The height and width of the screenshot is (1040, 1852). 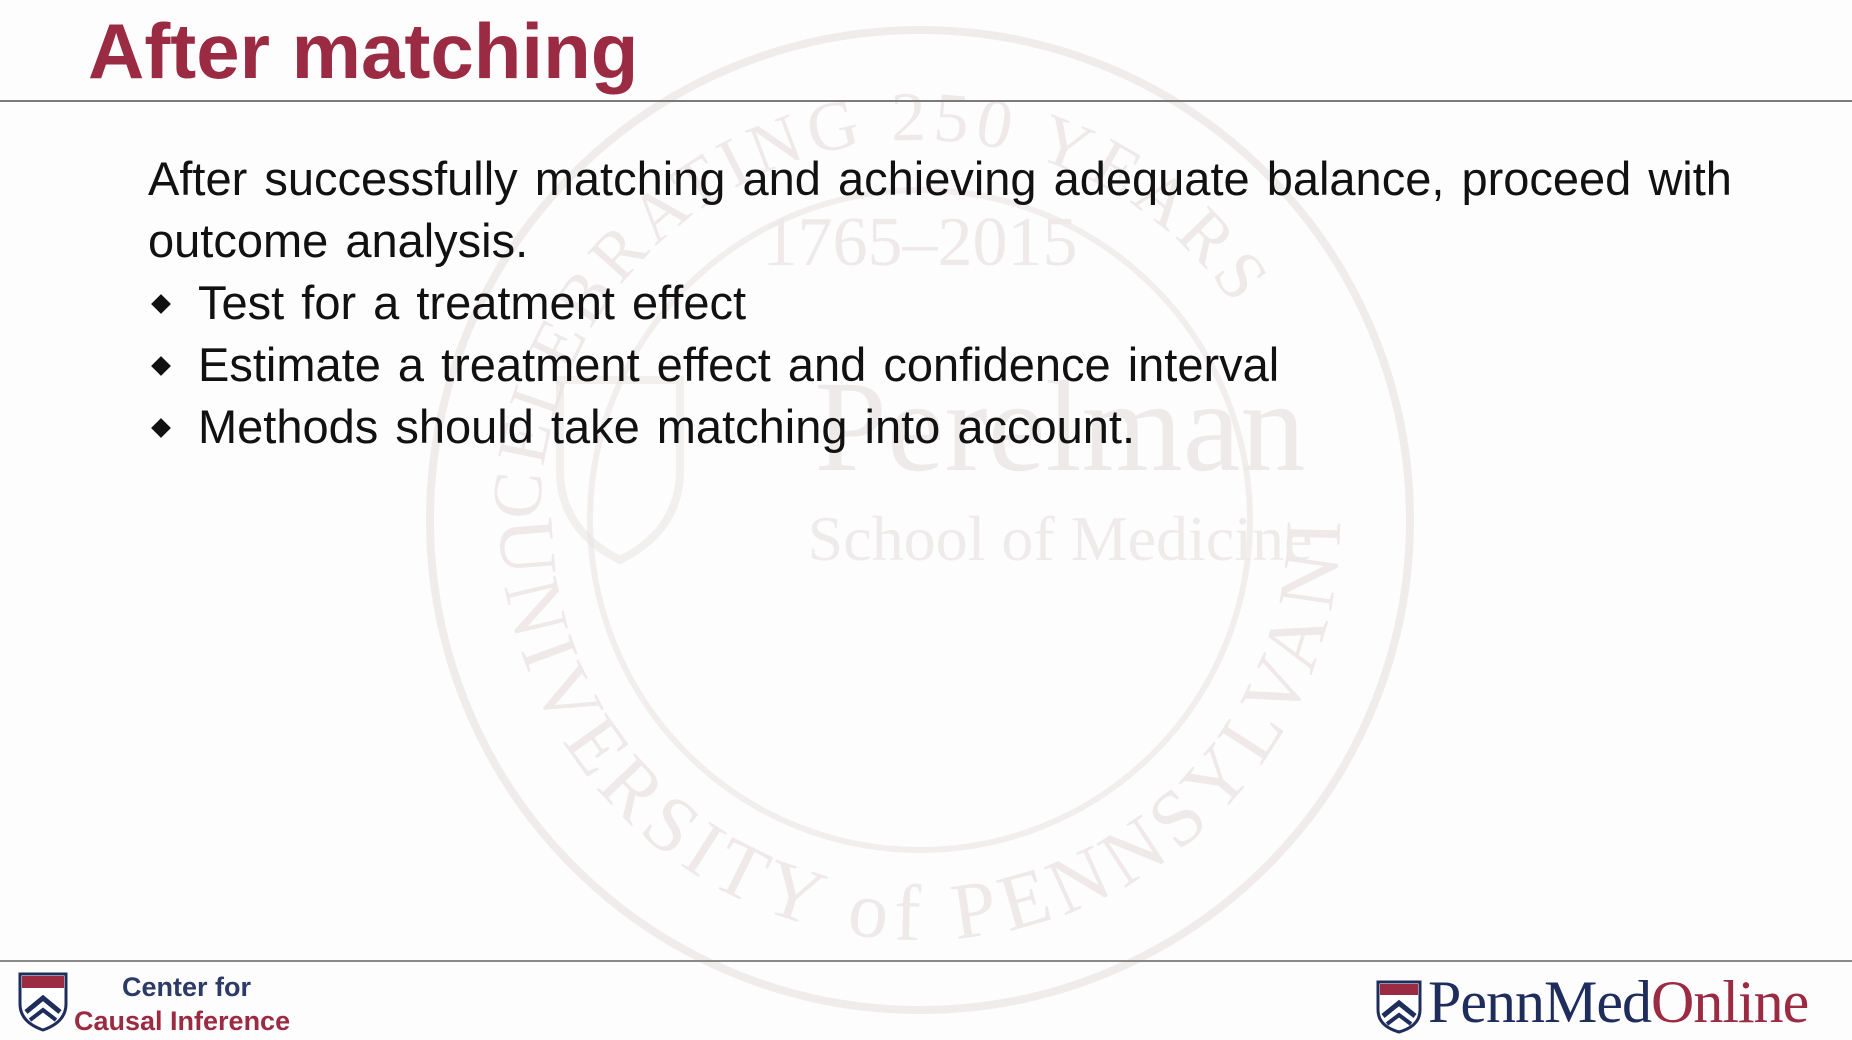 I want to click on logo-line-1: Center for, so click(x=187, y=987).